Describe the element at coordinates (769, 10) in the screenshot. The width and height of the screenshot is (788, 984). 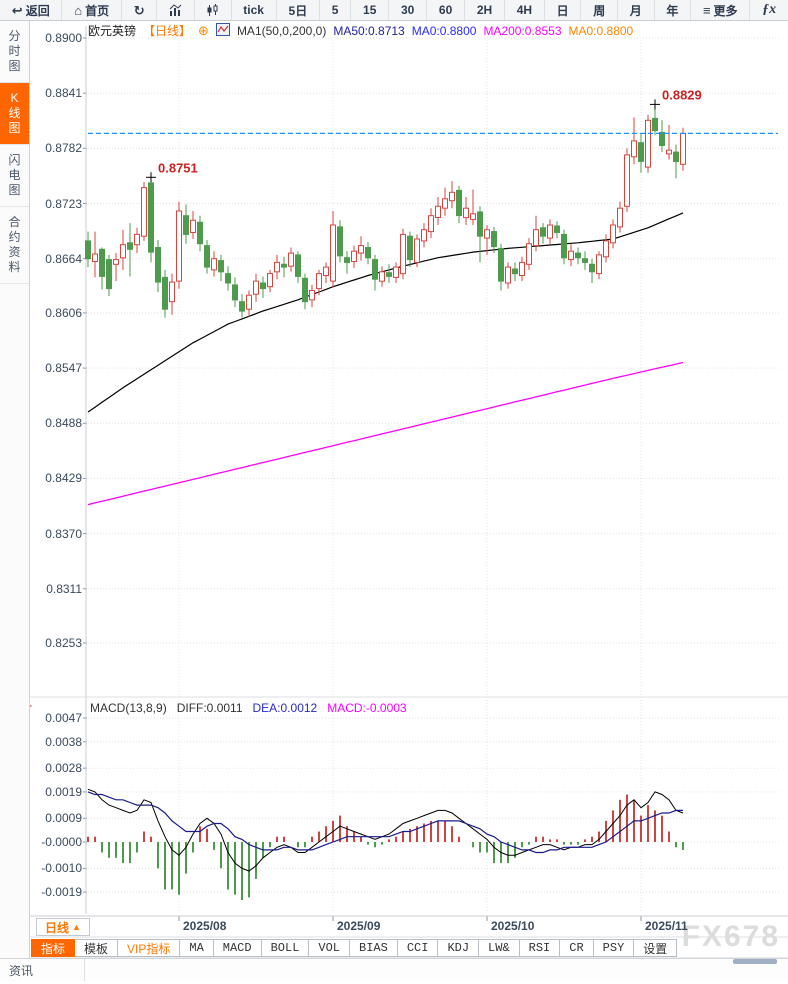
I see `toolbar-fx-button: ƒx` at that location.